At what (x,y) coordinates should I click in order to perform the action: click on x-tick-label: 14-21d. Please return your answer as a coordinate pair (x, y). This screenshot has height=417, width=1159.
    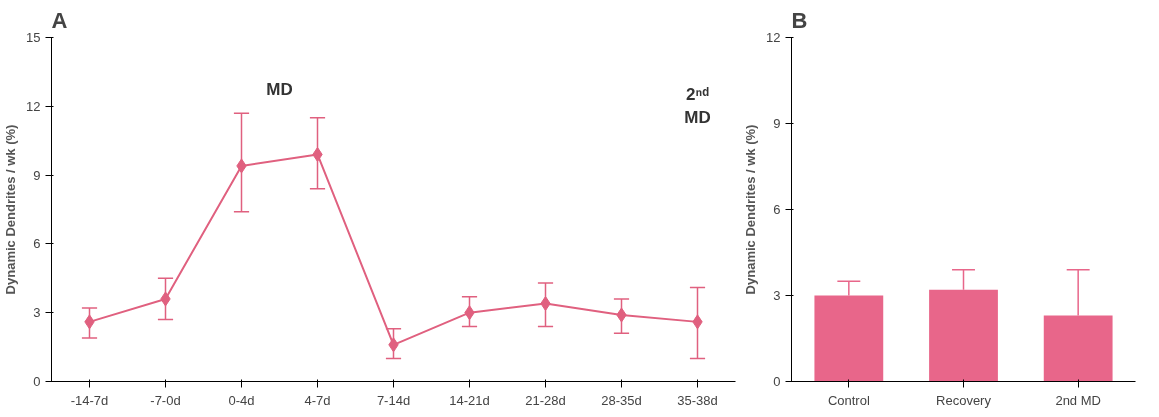
    Looking at the image, I should click on (469, 400).